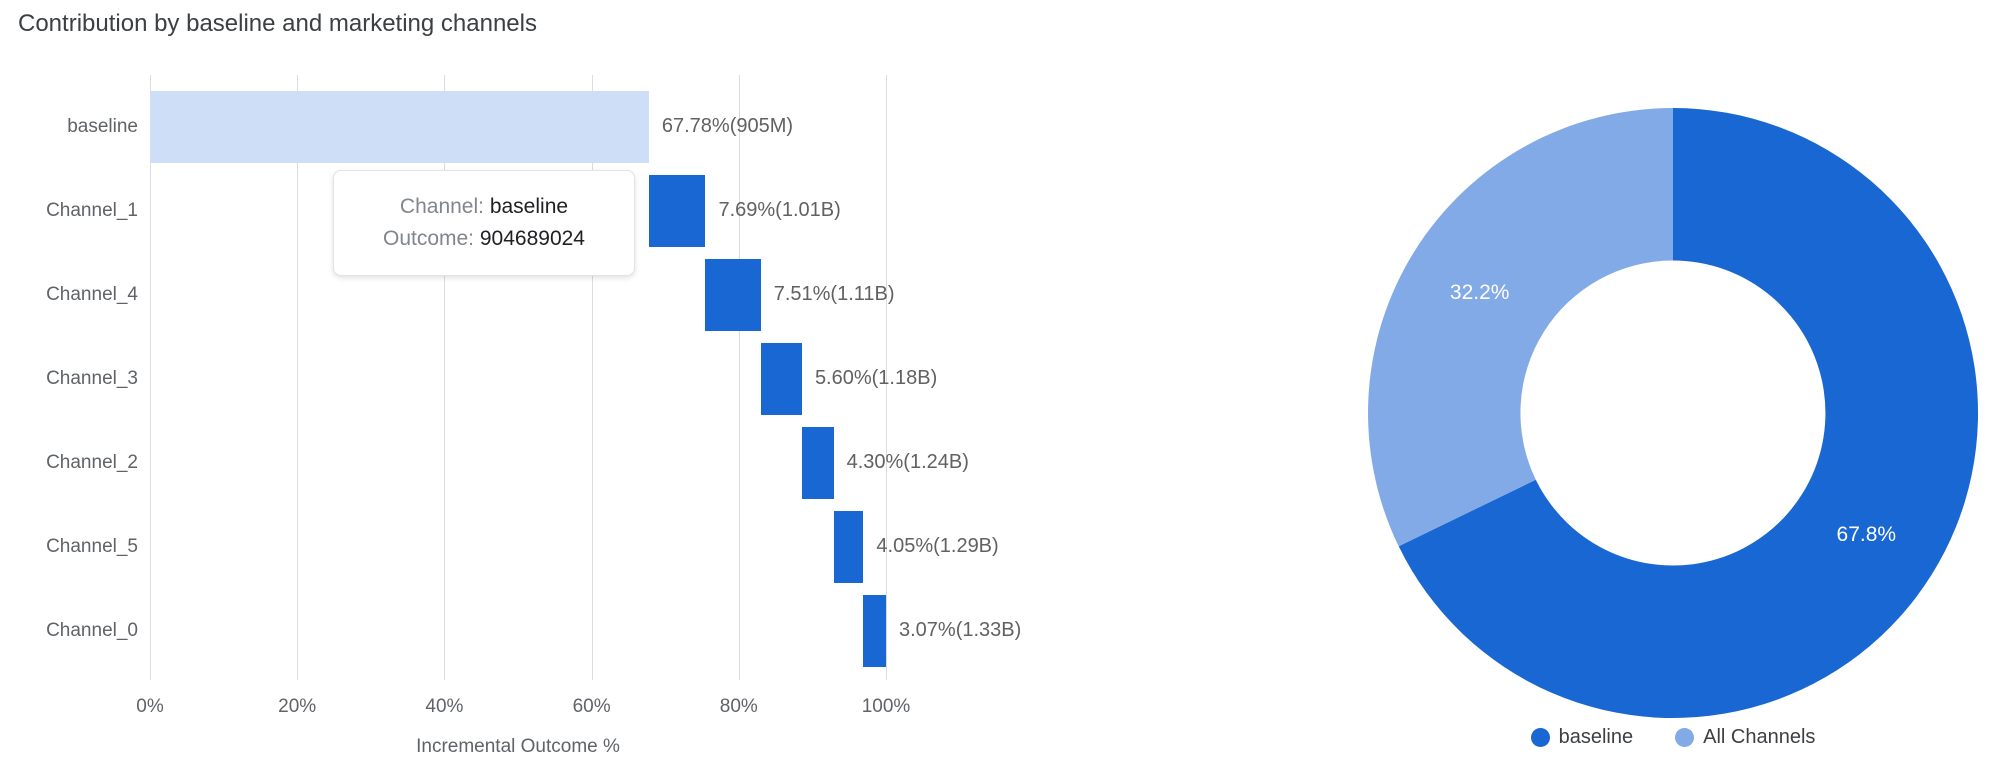  Describe the element at coordinates (739, 377) in the screenshot. I see `gridline-80%` at that location.